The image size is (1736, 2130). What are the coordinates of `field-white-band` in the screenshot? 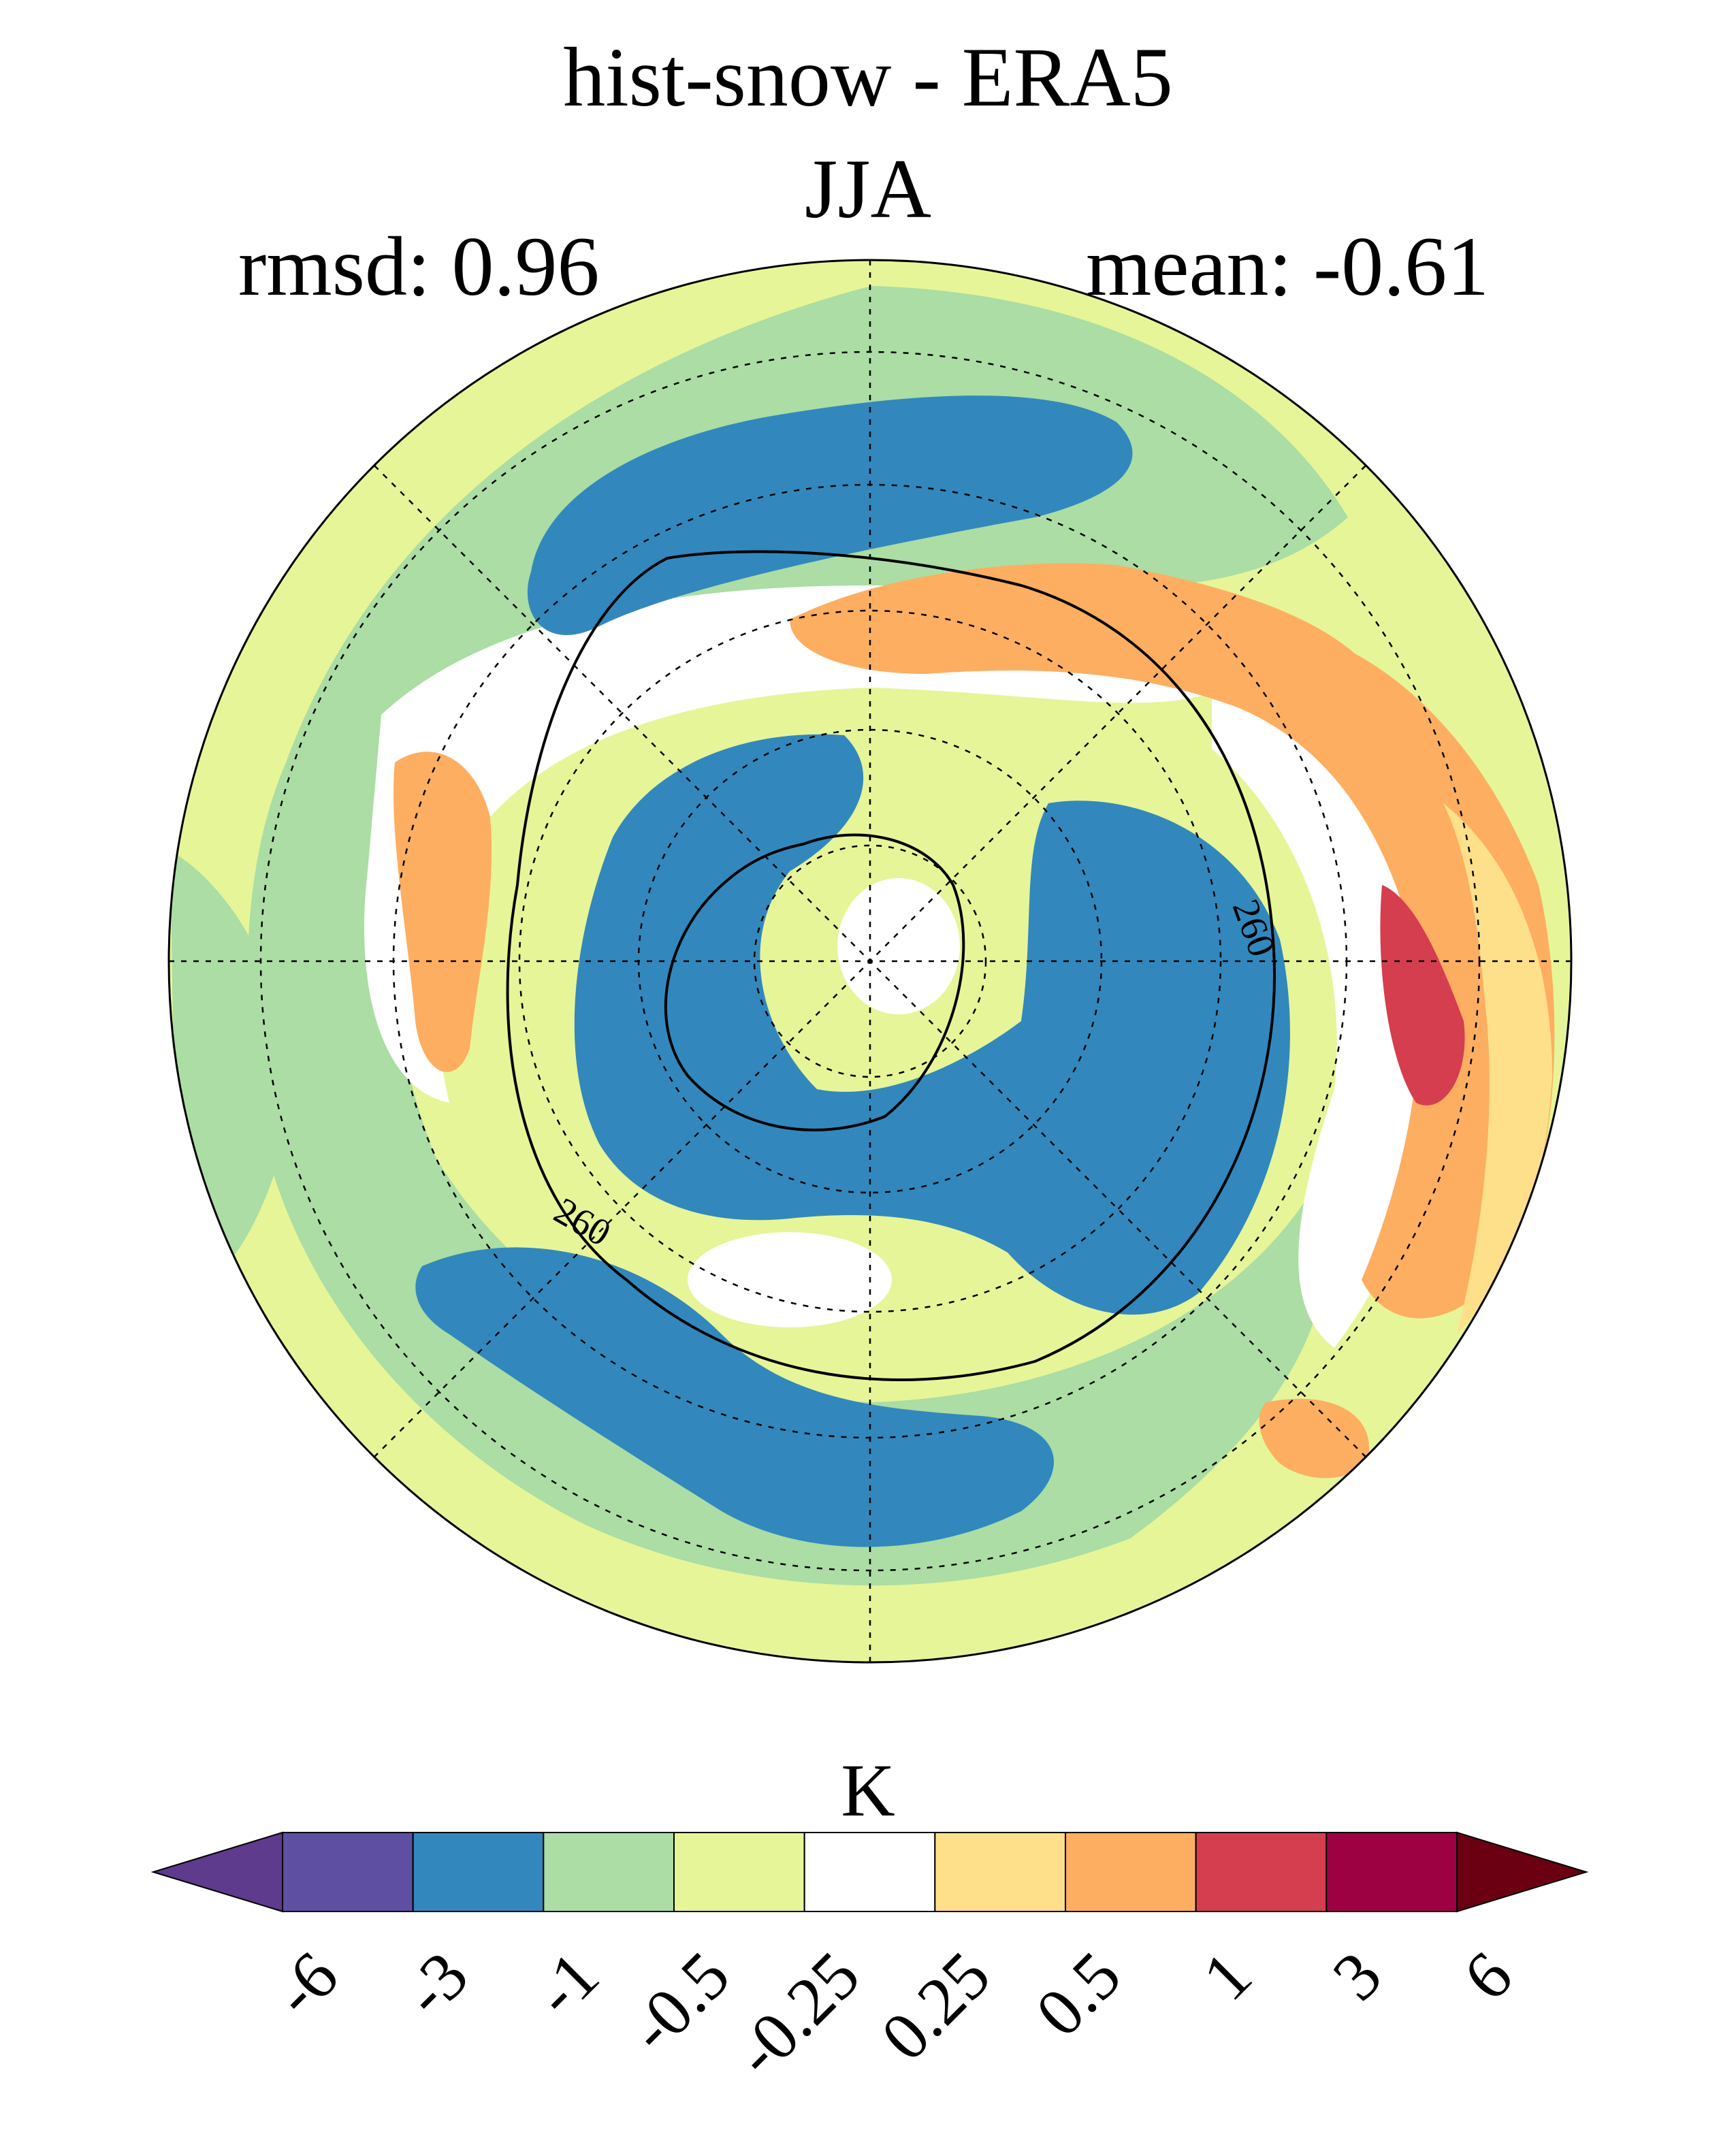 It's located at (801, 844).